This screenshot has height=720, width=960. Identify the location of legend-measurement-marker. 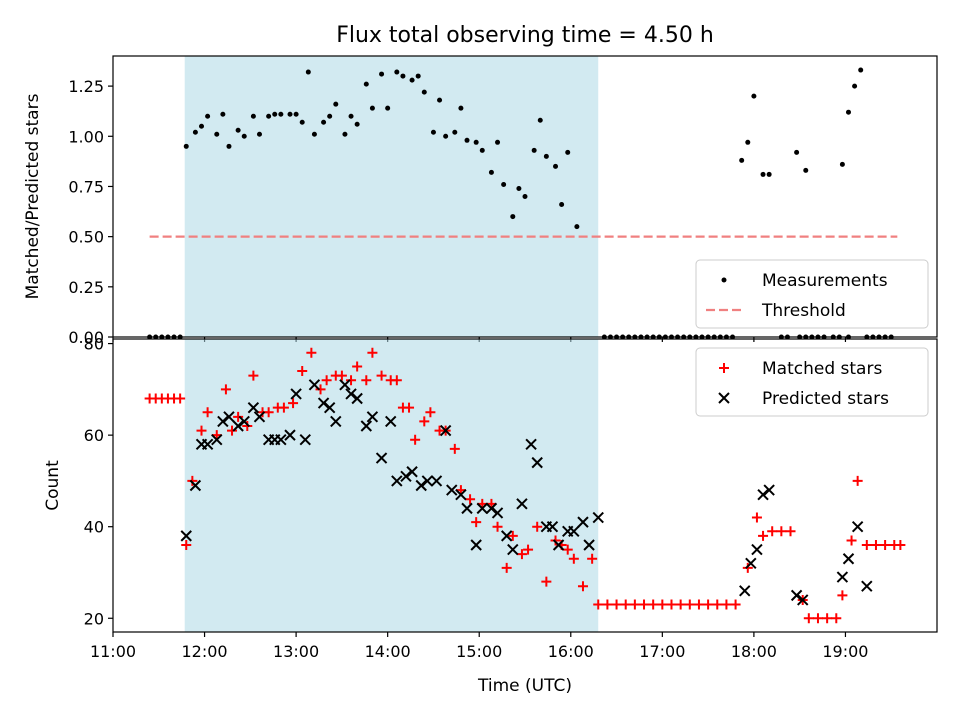
(724, 280).